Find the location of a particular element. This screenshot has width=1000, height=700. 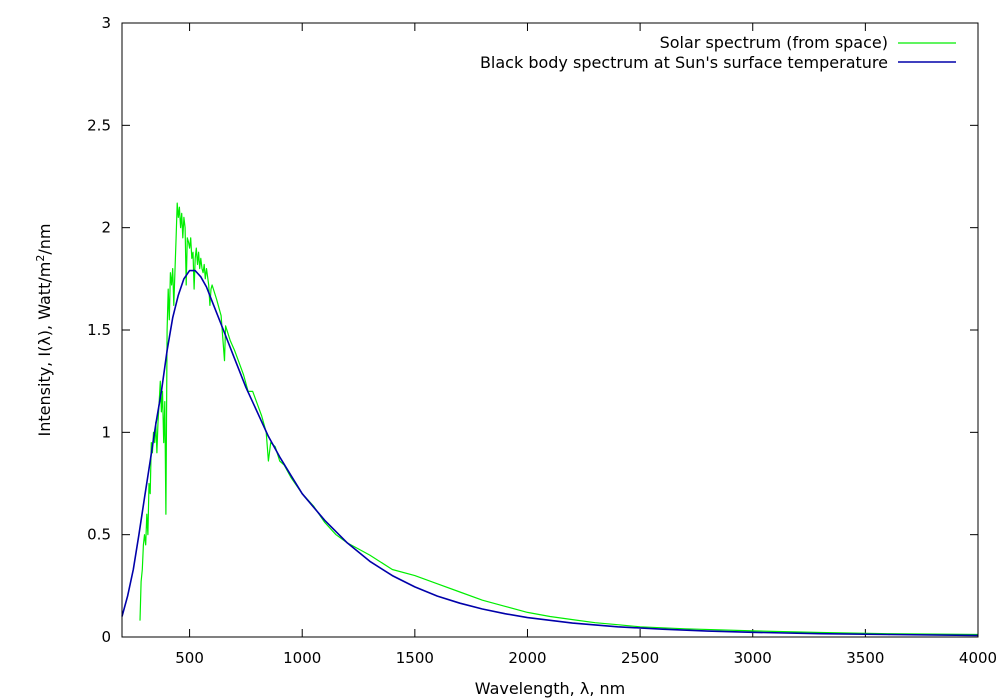

y-tick-label: 2 is located at coordinates (106, 228).